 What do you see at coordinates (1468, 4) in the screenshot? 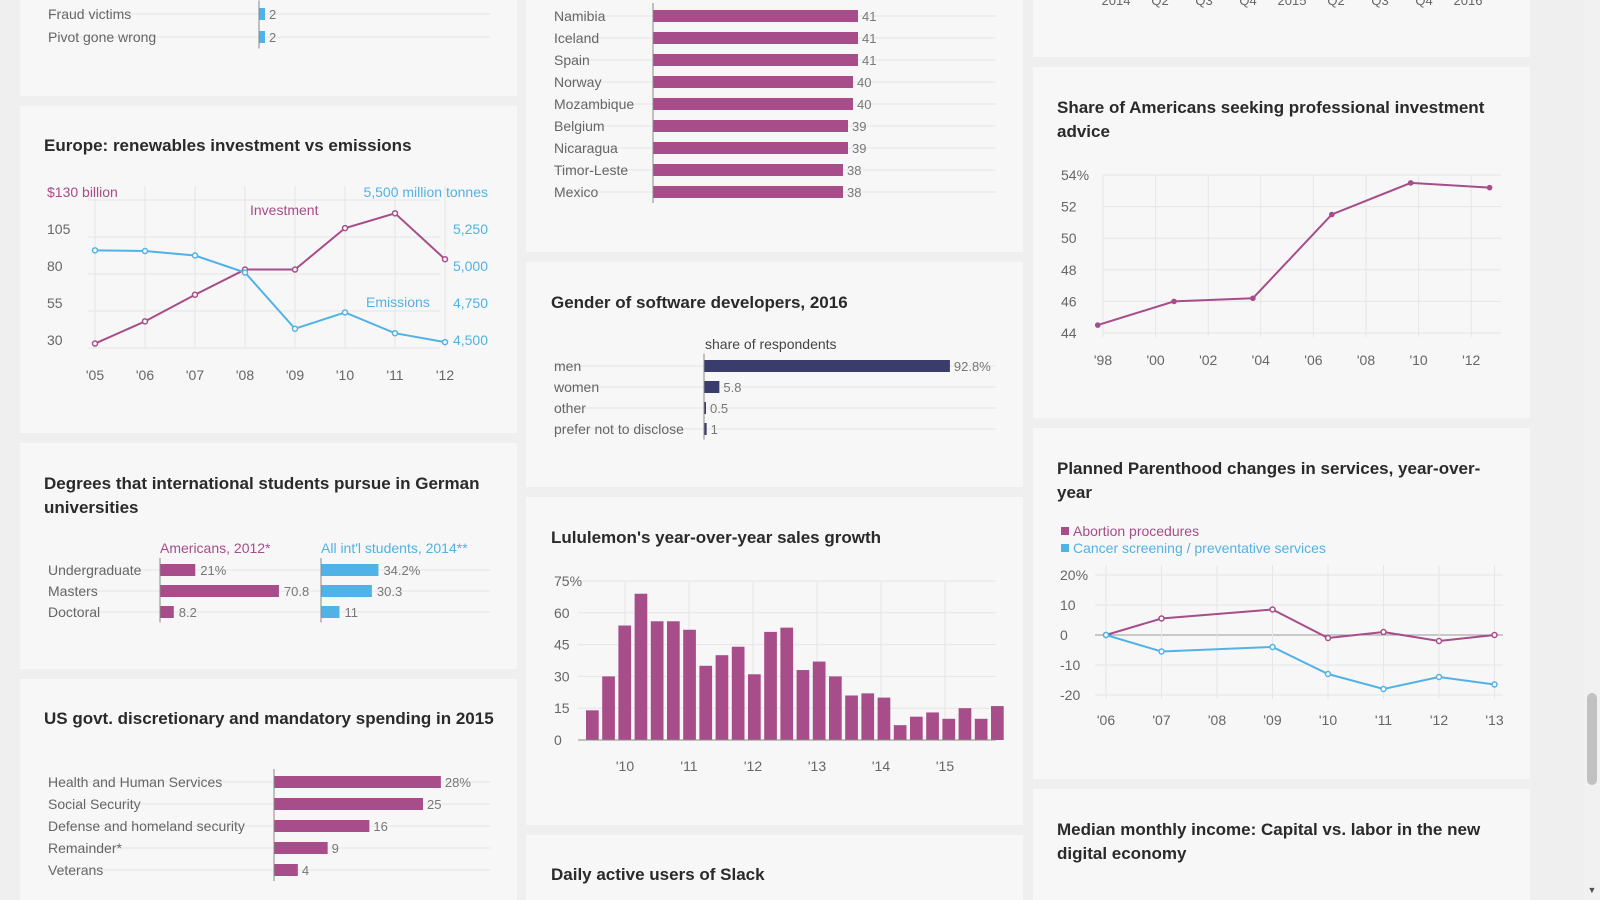
I see `x-tick-label: 2016` at bounding box center [1468, 4].